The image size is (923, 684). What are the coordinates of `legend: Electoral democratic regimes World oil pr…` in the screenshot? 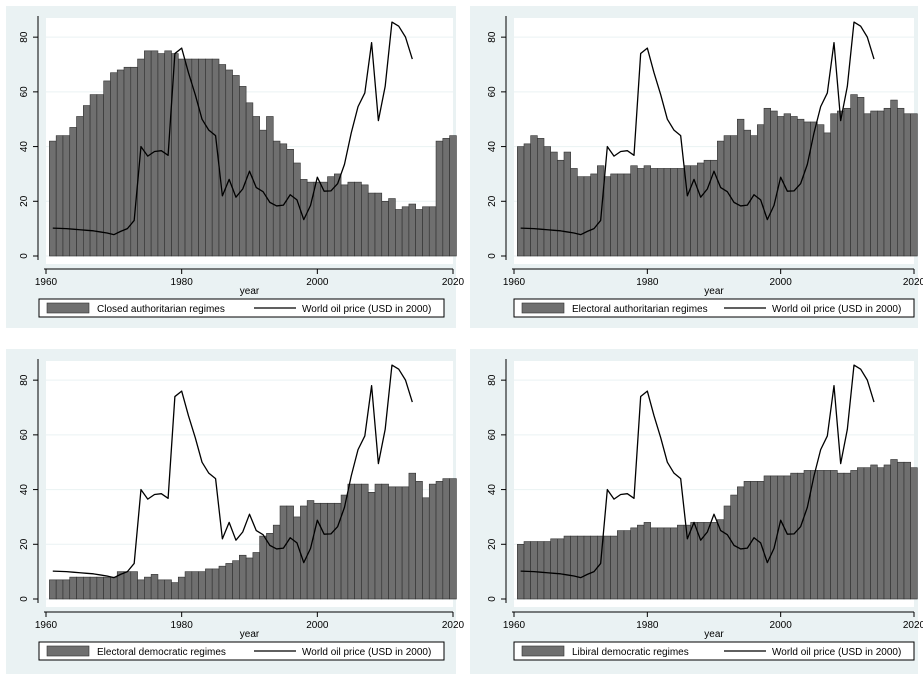 It's located at (241, 651).